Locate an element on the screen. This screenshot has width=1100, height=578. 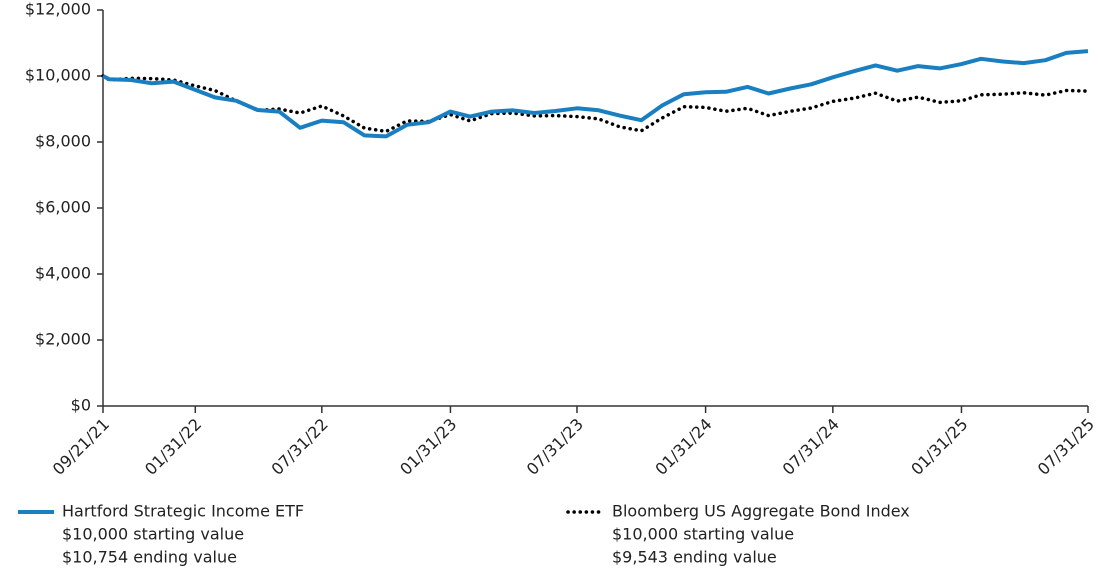
x-tick-label: 01/31/24 is located at coordinates (683, 447).